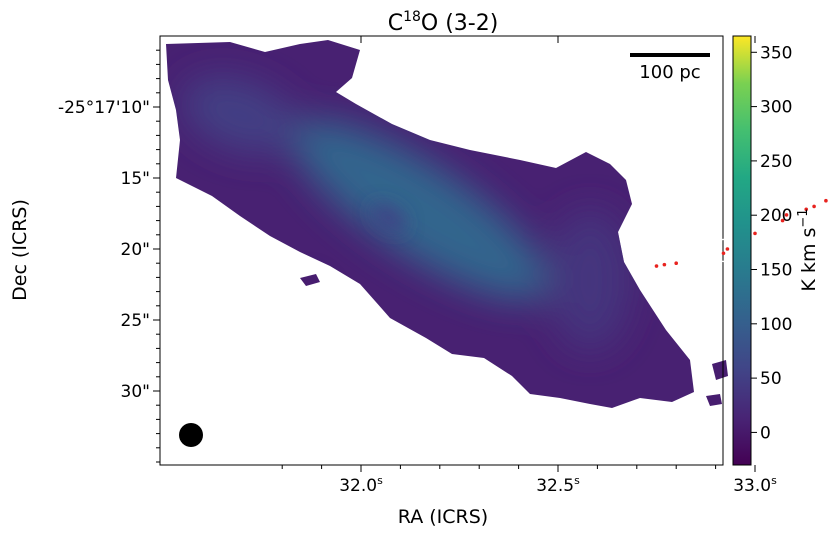  Describe the element at coordinates (808, 249) in the screenshot. I see `colorbar-label: K km s−1` at that location.